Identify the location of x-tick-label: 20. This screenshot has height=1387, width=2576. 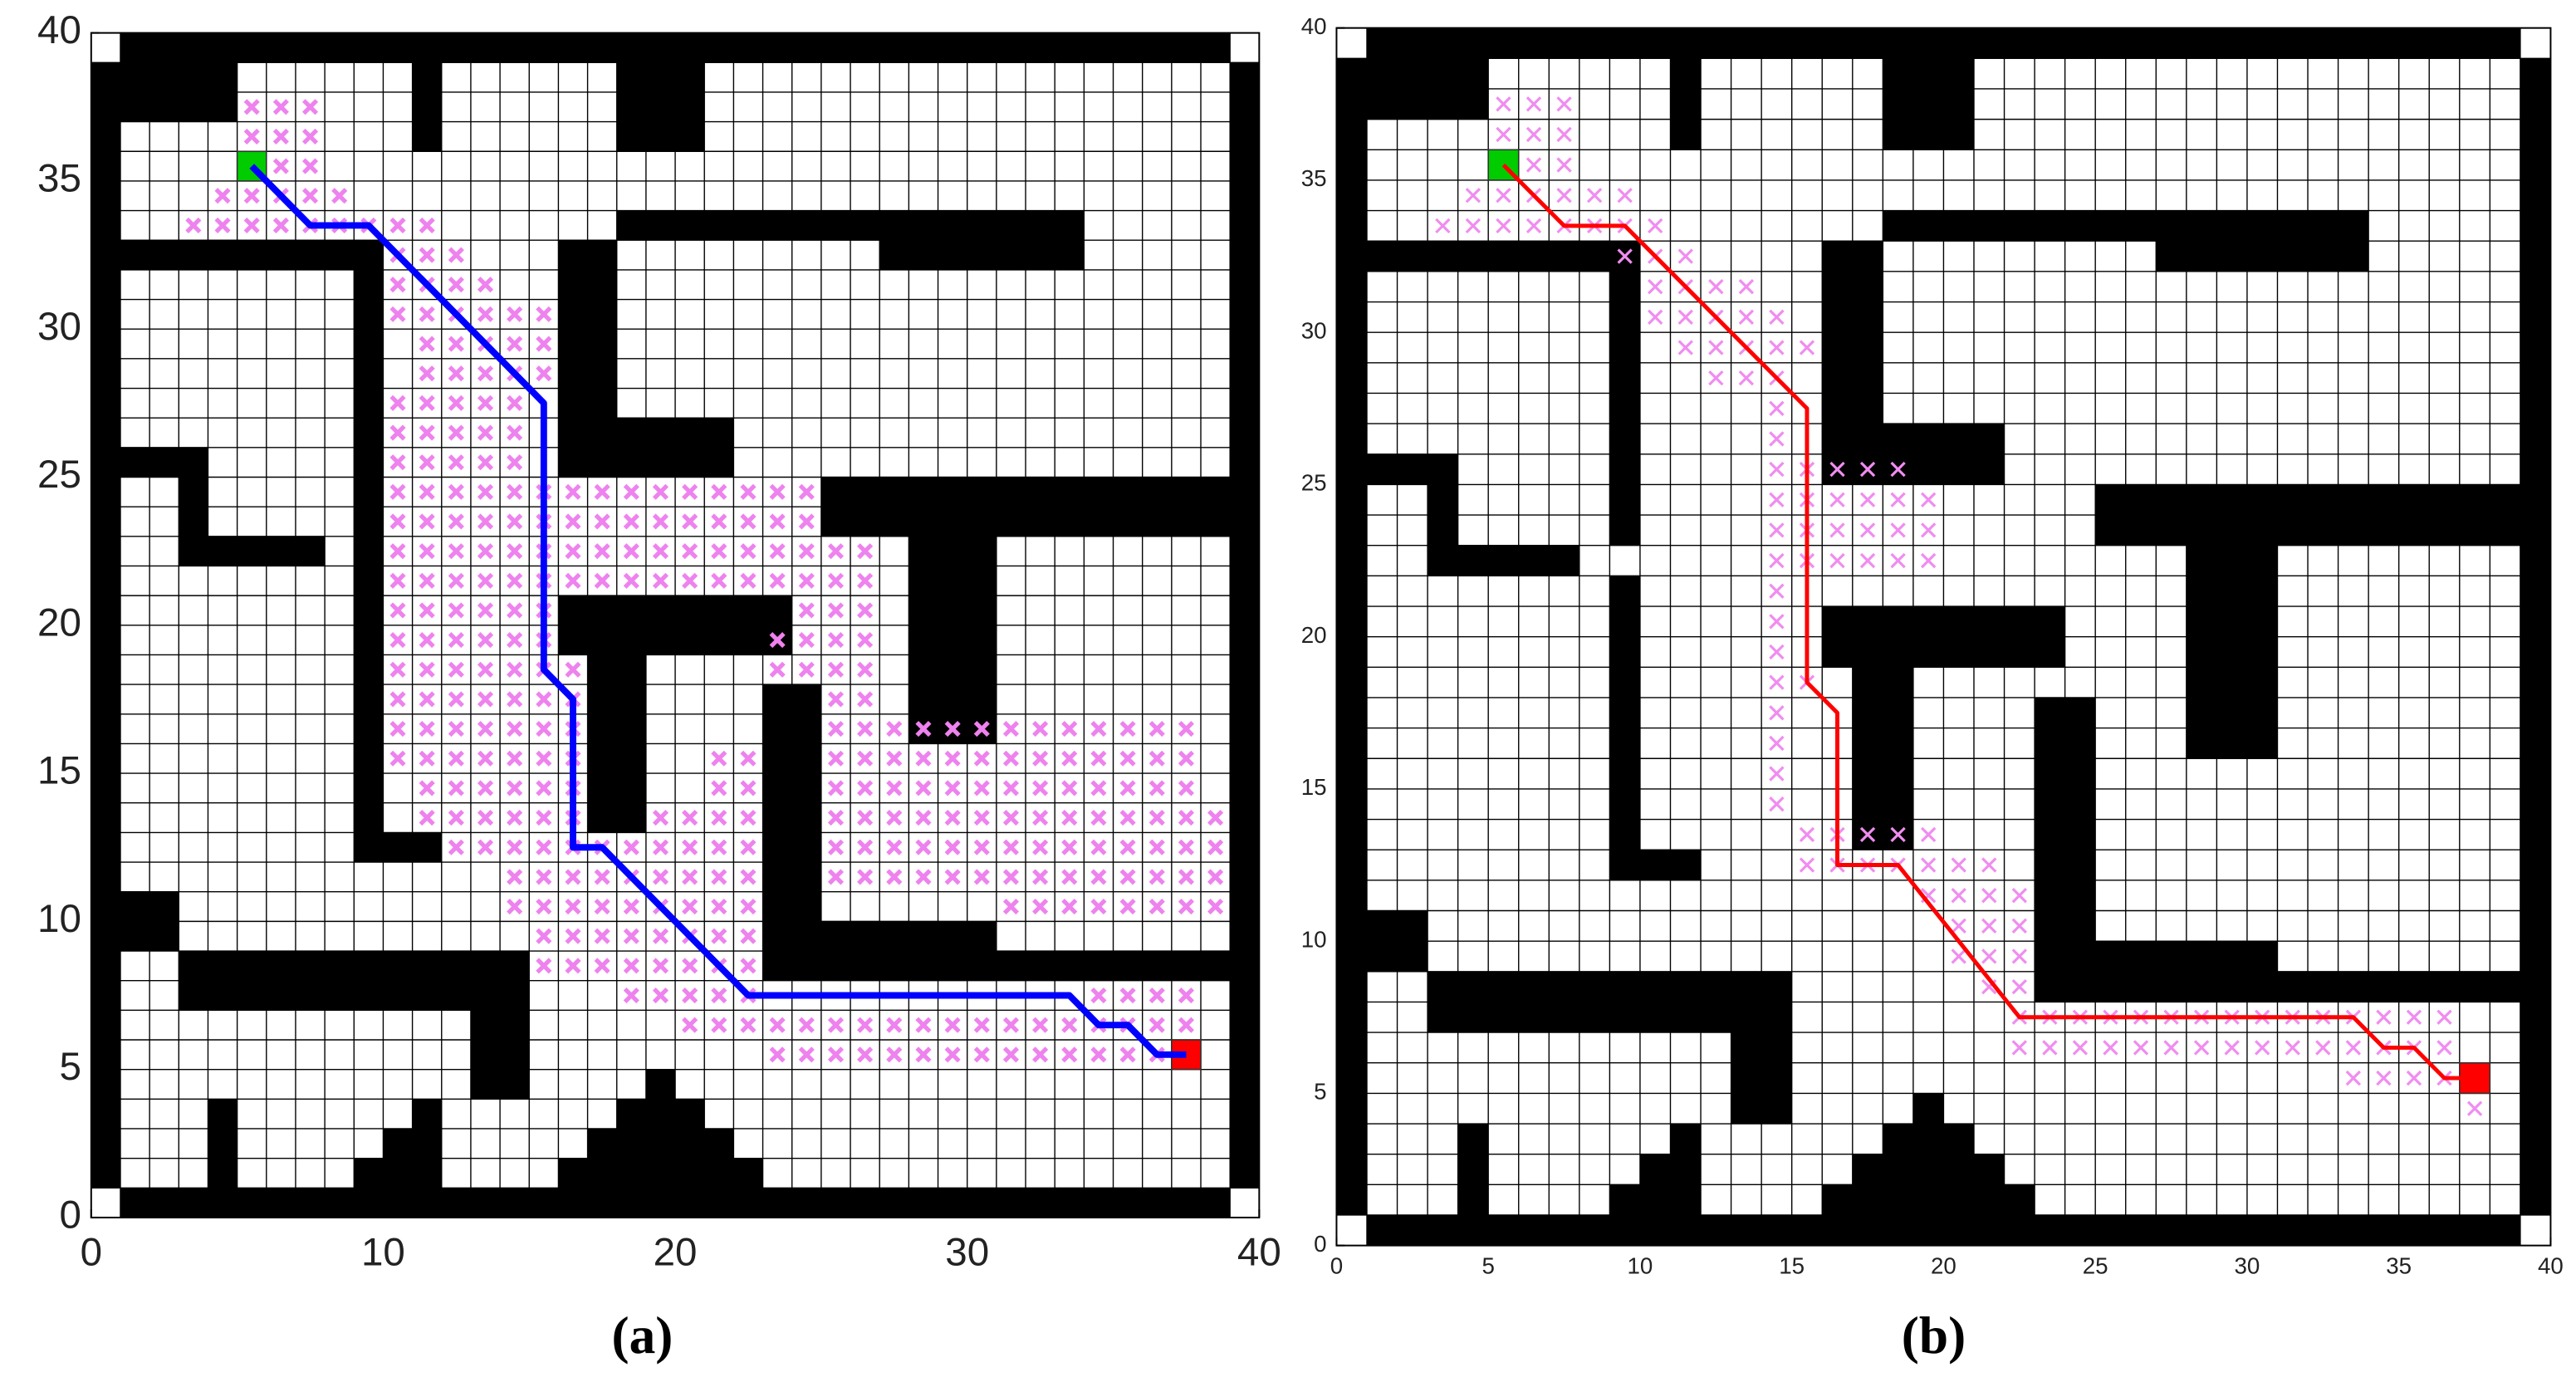
(1943, 1265).